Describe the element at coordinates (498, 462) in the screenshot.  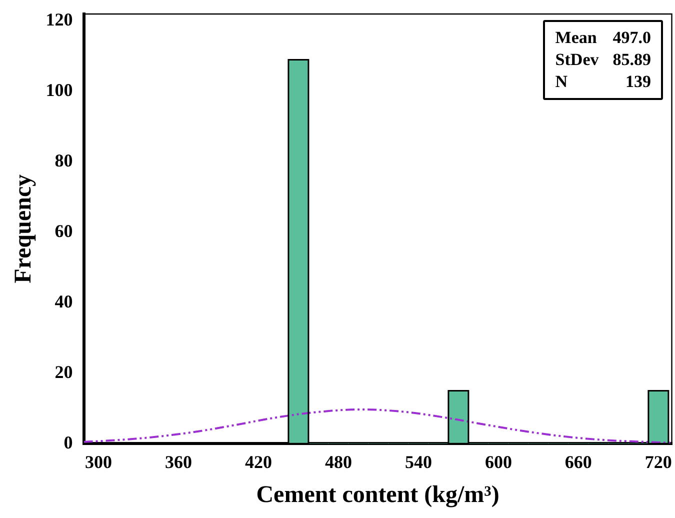
I see `x-tick-label: 600` at that location.